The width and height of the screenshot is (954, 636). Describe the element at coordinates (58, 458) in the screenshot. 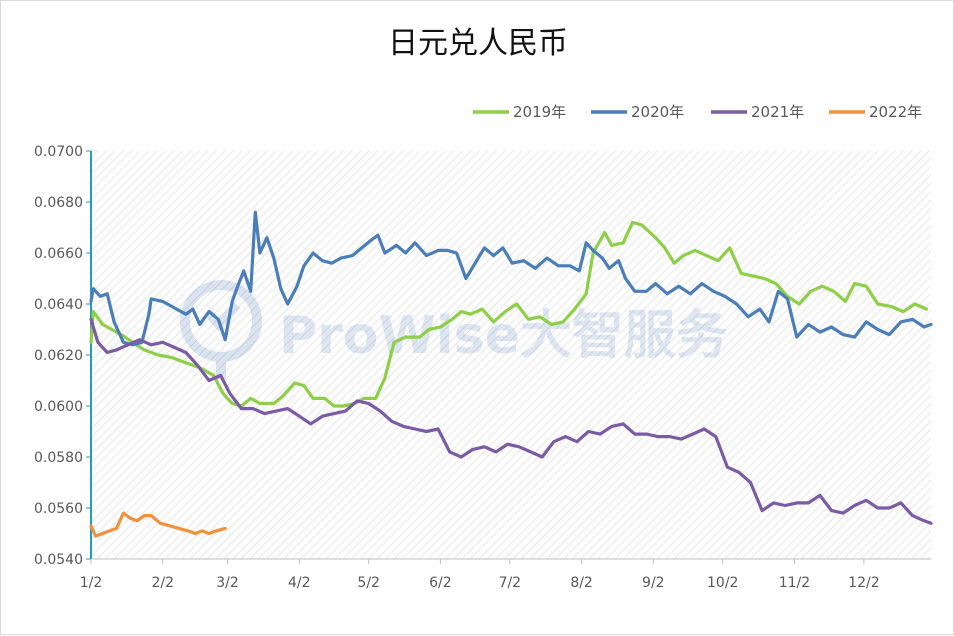

I see `y-tick-label: 0.0580` at that location.